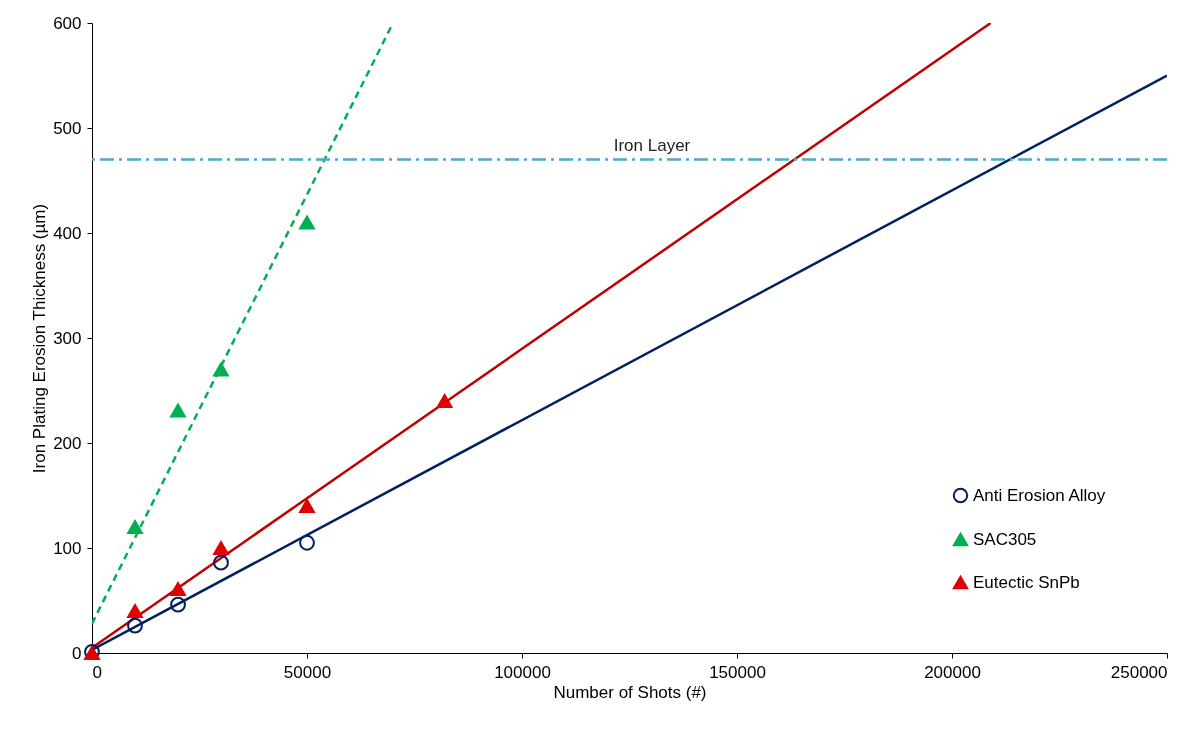 This screenshot has height=732, width=1203. I want to click on y-axis-title: Iron Plating Erosion Thickness (µm), so click(40, 338).